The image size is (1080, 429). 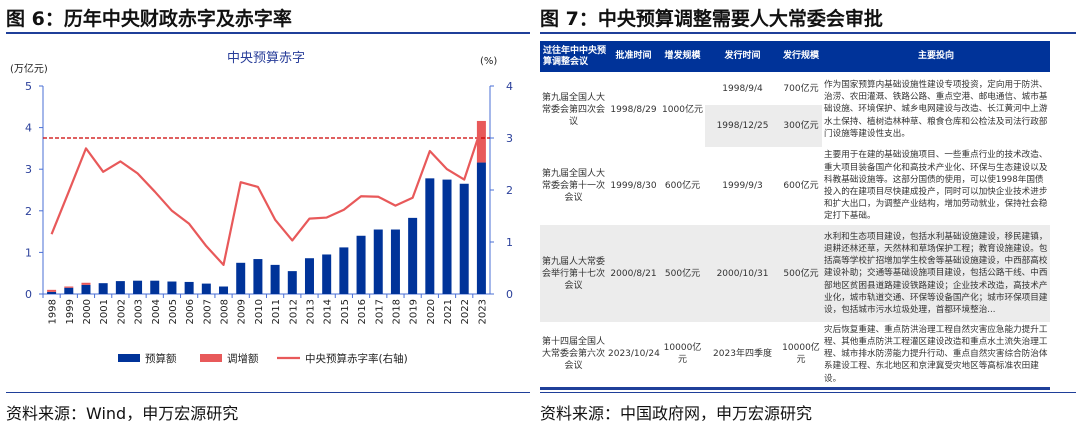 I want to click on x-tick-label: 1999, so click(x=70, y=311).